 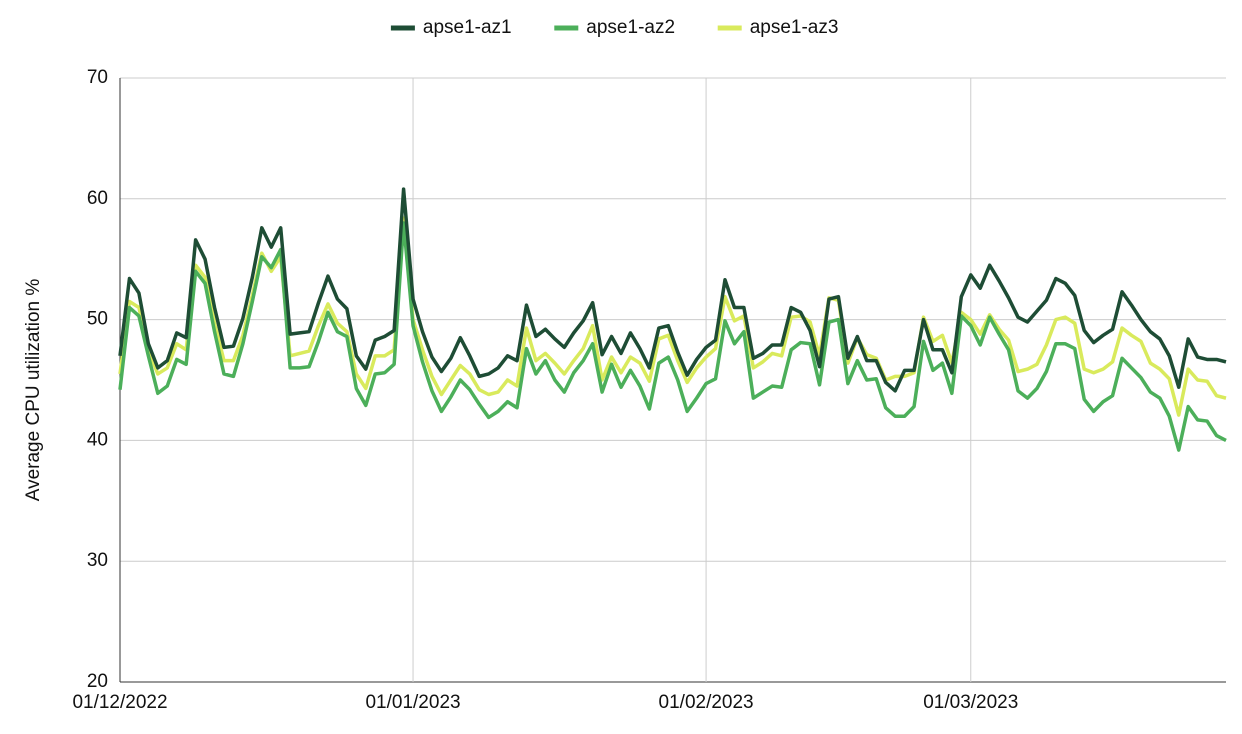 What do you see at coordinates (119, 702) in the screenshot?
I see `x-tick-label: 01/12/2022` at bounding box center [119, 702].